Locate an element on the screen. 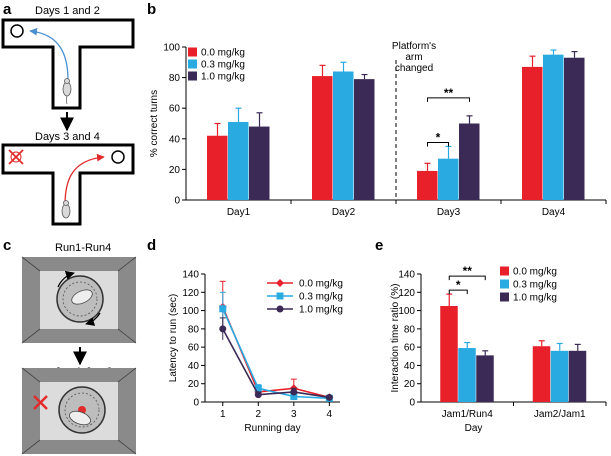 This screenshot has width=611, height=456. x-tick-label: 2 is located at coordinates (259, 414).